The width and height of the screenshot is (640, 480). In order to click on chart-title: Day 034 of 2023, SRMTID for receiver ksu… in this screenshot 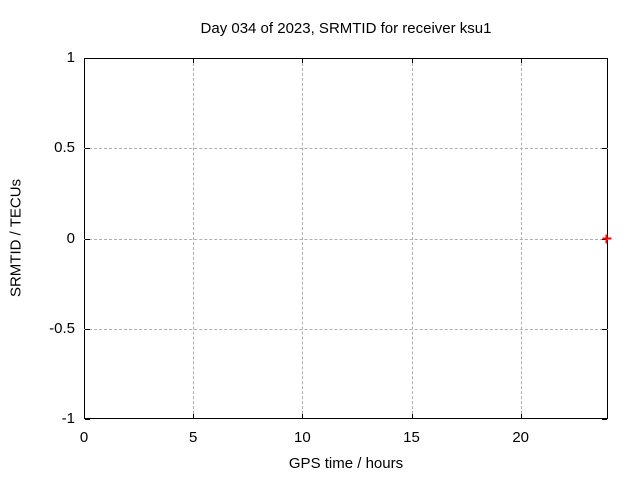, I will do `click(346, 28)`.